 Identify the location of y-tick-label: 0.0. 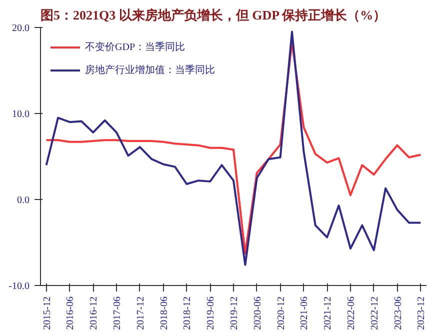
(23, 200).